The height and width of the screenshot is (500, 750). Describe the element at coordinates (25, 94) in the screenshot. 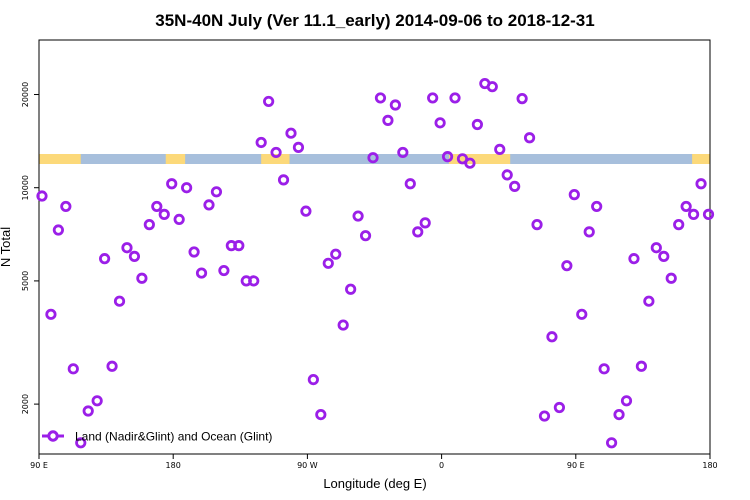

I see `y-tick-label: 20000` at that location.